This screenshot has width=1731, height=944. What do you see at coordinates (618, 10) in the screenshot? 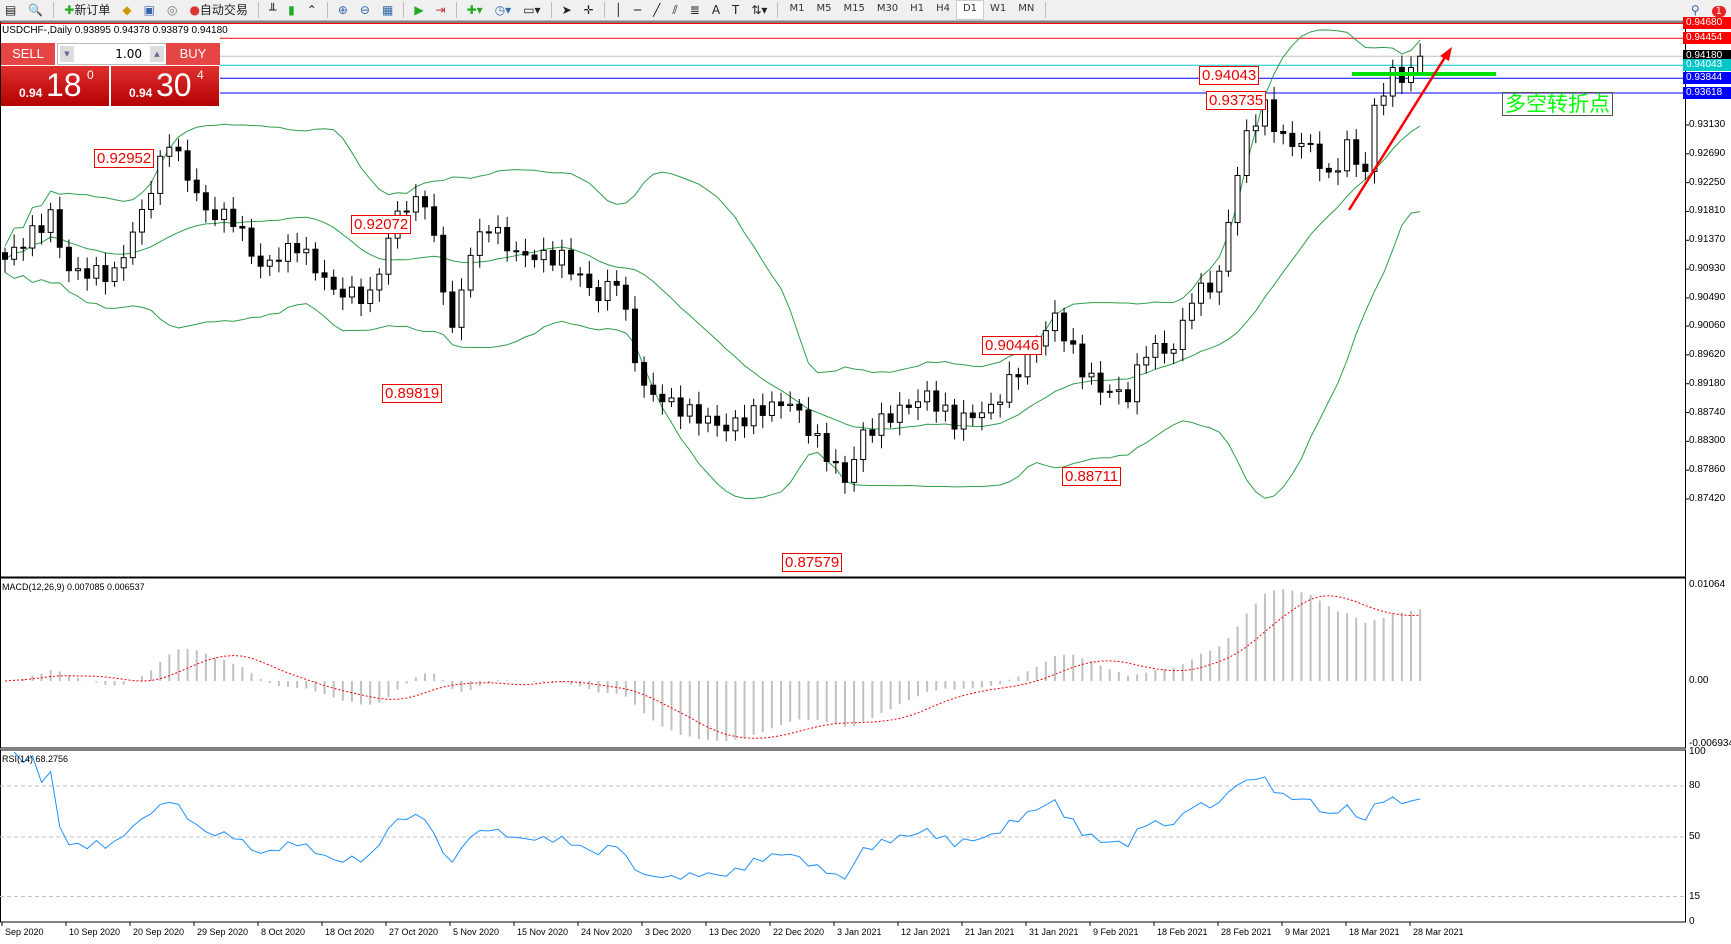
I see `vertical-line-icon: │` at bounding box center [618, 10].